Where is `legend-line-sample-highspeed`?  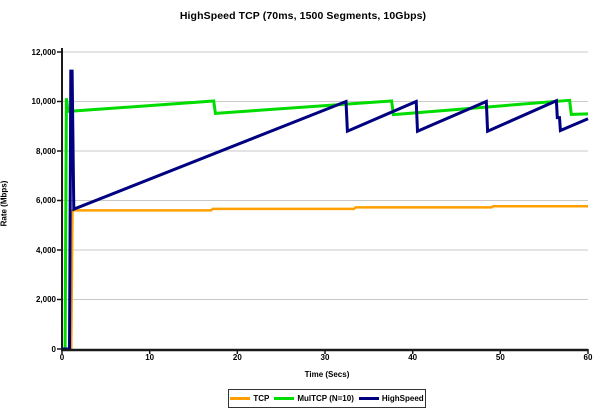 legend-line-sample-highspeed is located at coordinates (368, 398).